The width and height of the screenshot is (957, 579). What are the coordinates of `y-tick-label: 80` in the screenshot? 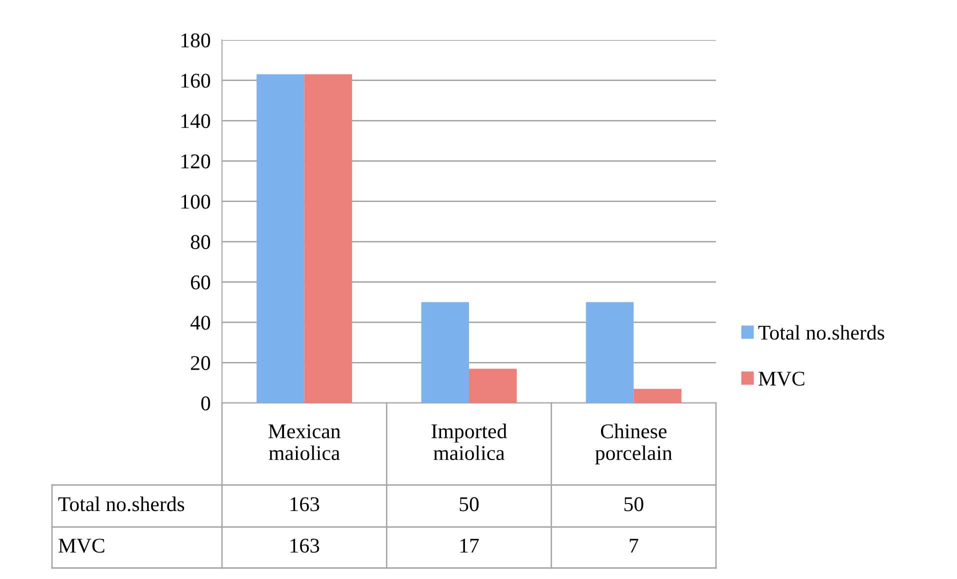 It's located at (200, 242).